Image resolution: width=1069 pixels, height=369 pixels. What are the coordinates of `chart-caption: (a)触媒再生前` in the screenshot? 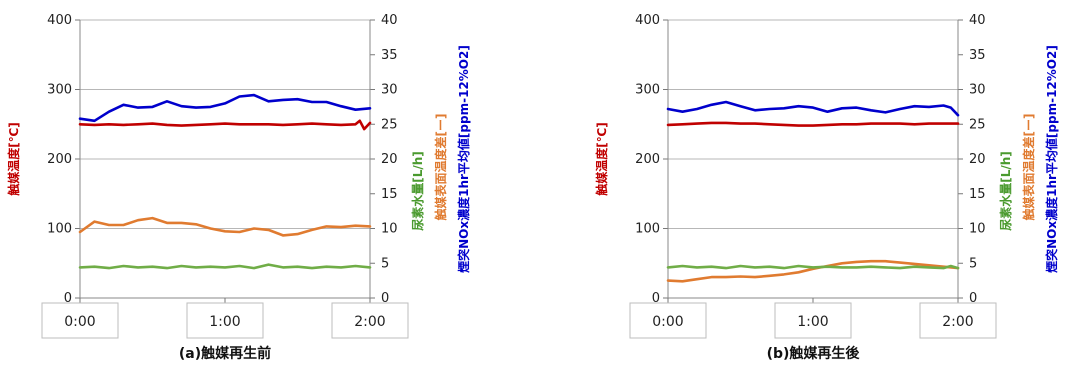 It's located at (225, 353).